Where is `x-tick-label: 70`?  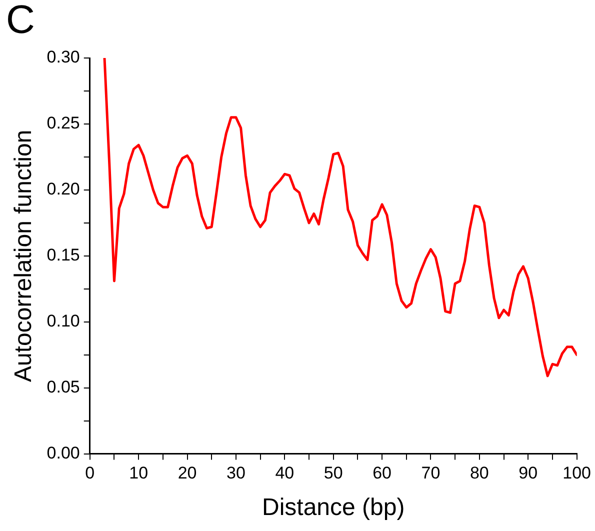
x-tick-label: 70 is located at coordinates (430, 473).